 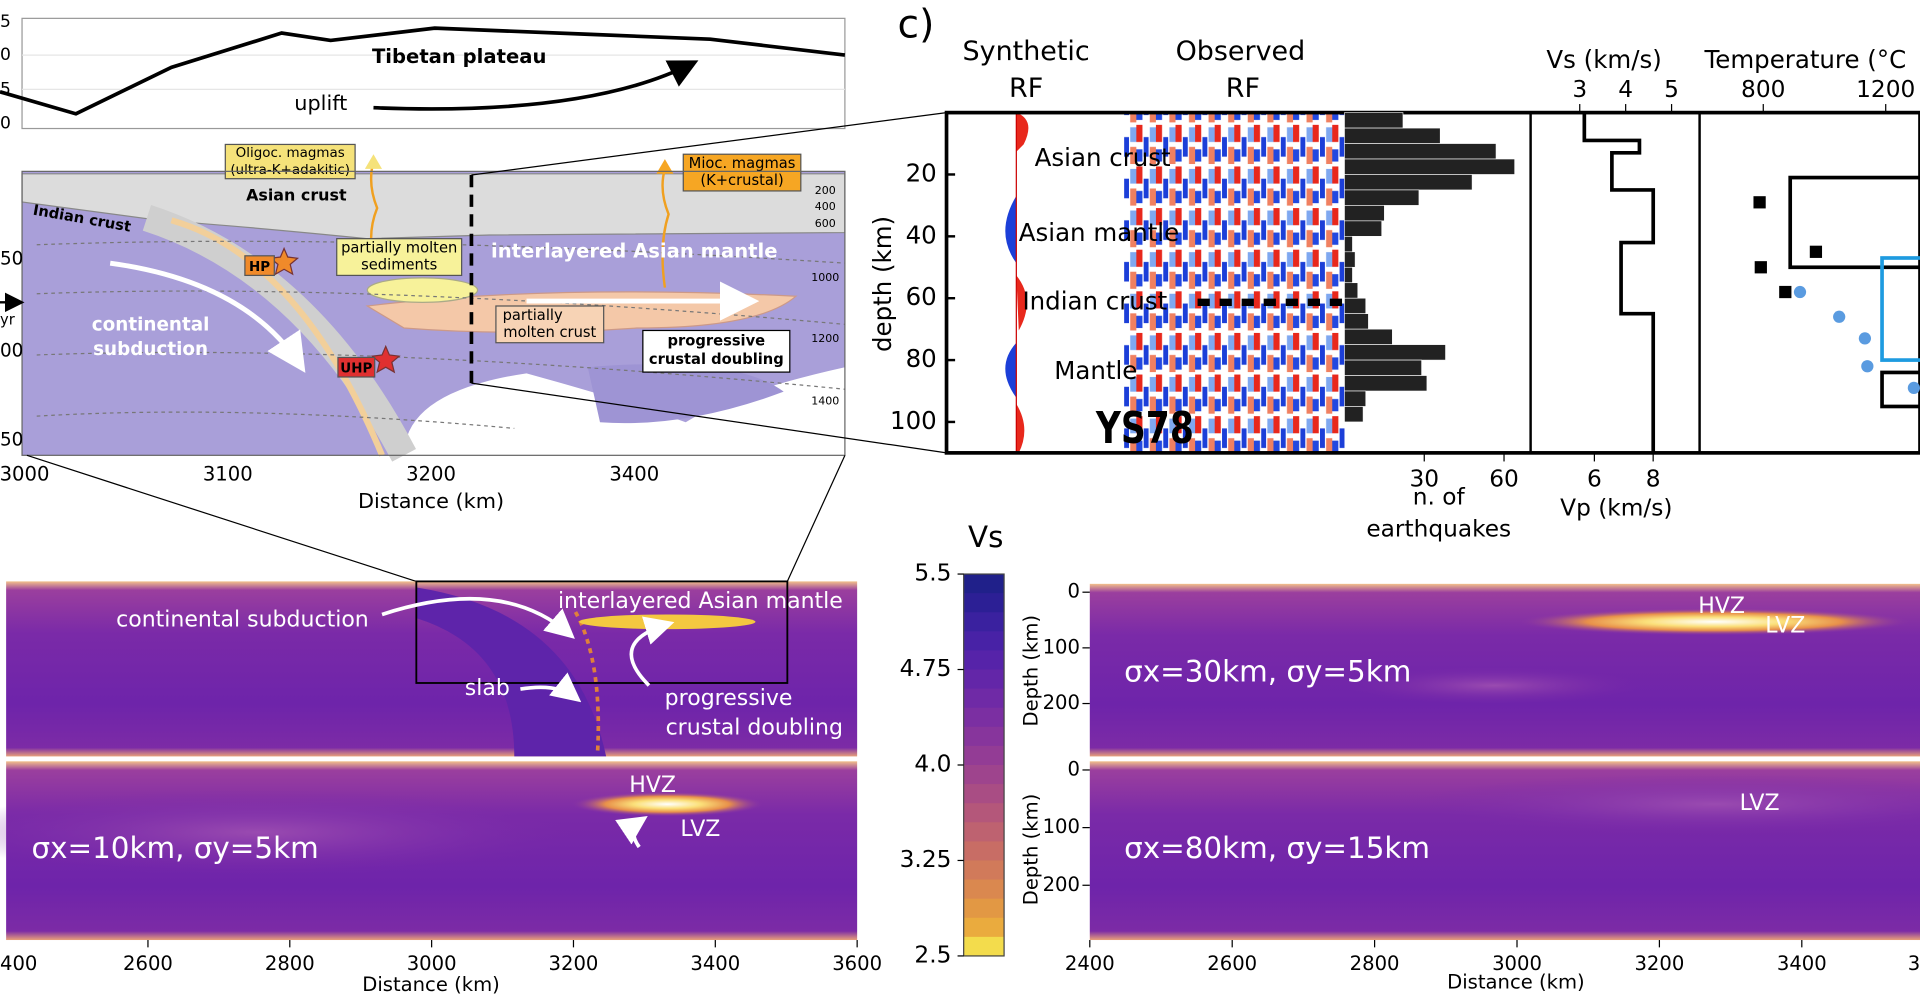 What do you see at coordinates (665, 166) in the screenshot?
I see `magma-arrow` at bounding box center [665, 166].